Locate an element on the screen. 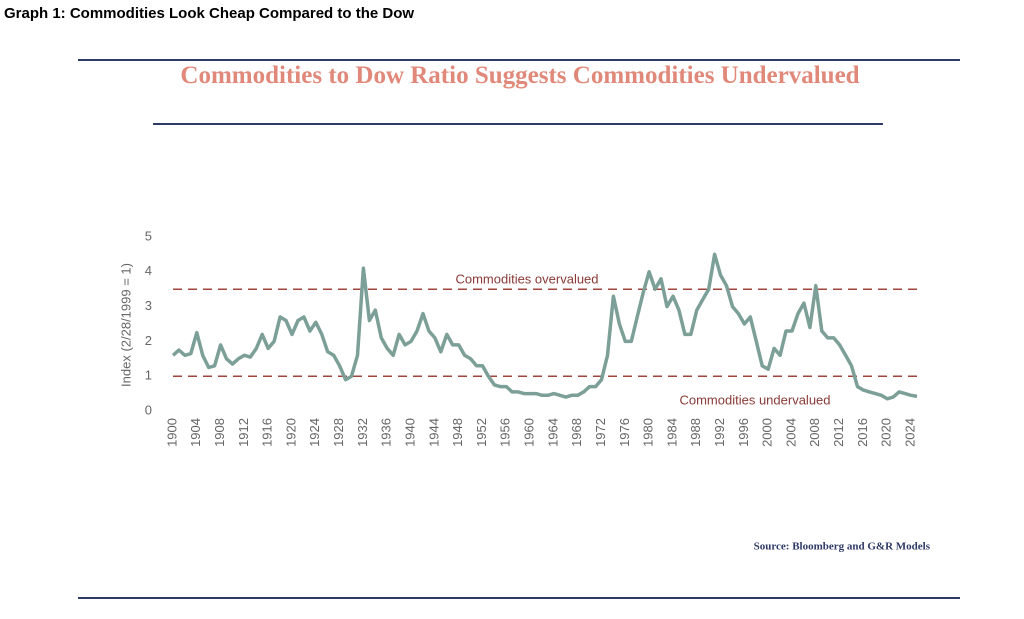  x-tick-label: 1976 is located at coordinates (624, 432).